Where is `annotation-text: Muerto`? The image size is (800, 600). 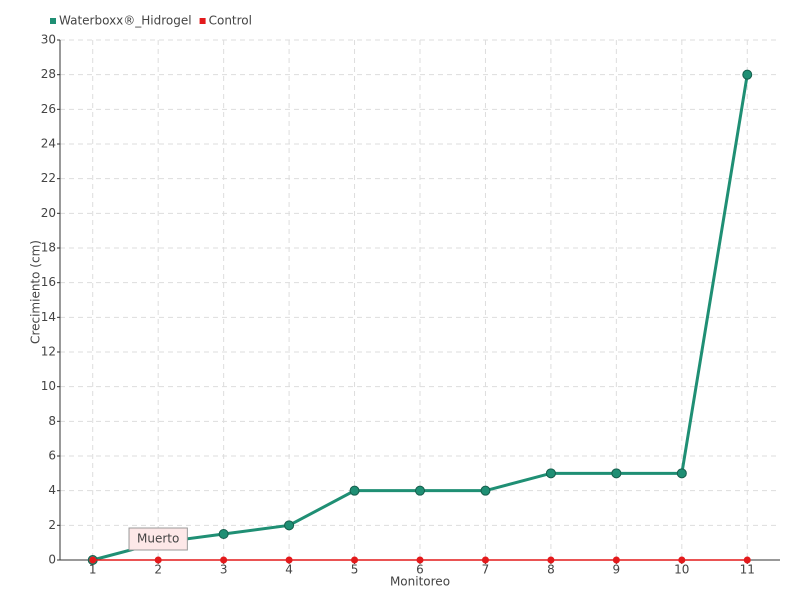 annotation-text: Muerto is located at coordinates (158, 539).